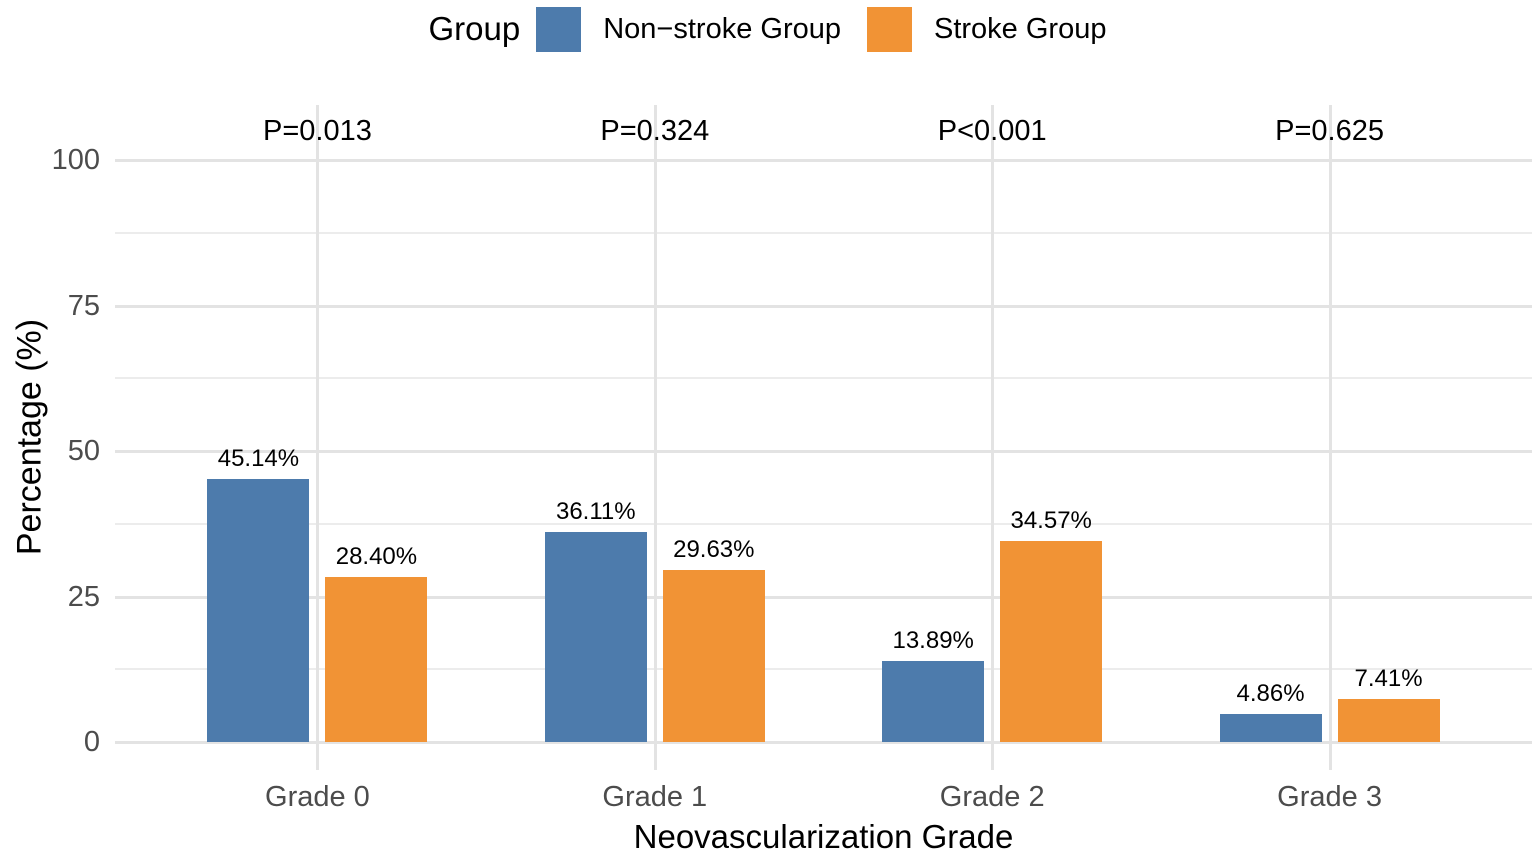 This screenshot has width=1535, height=856. I want to click on p-value-label: P=0.625, so click(1329, 131).